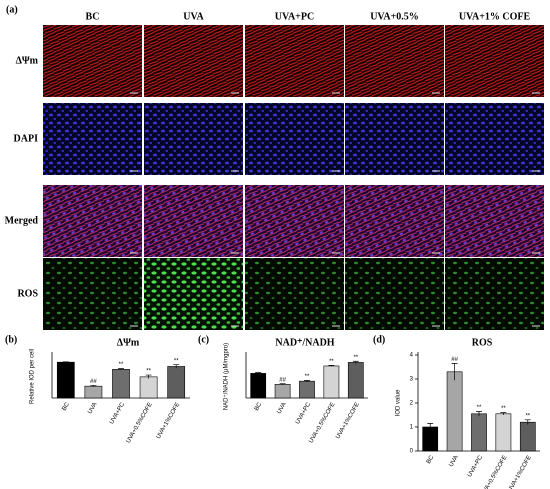  Describe the element at coordinates (412, 404) in the screenshot. I see `y-tick-label: 2` at that location.